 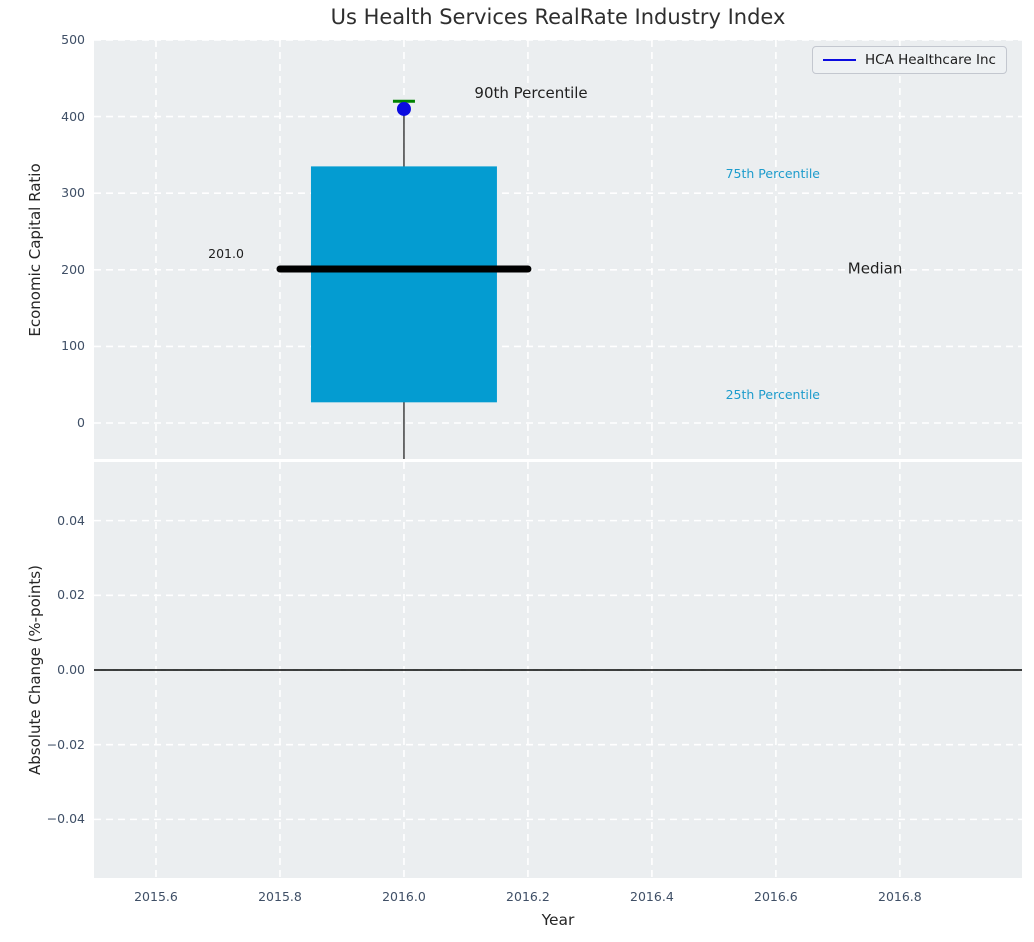 What do you see at coordinates (73, 269) in the screenshot?
I see `y-tick-label: 200` at bounding box center [73, 269].